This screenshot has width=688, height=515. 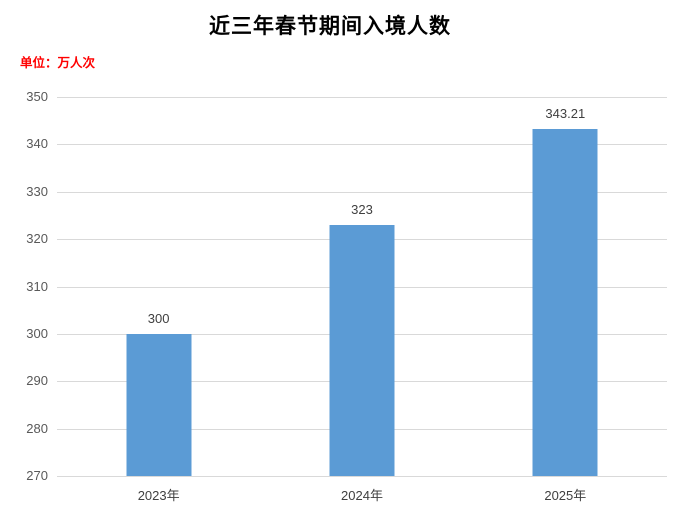 What do you see at coordinates (37, 239) in the screenshot?
I see `y-tick-label: 320` at bounding box center [37, 239].